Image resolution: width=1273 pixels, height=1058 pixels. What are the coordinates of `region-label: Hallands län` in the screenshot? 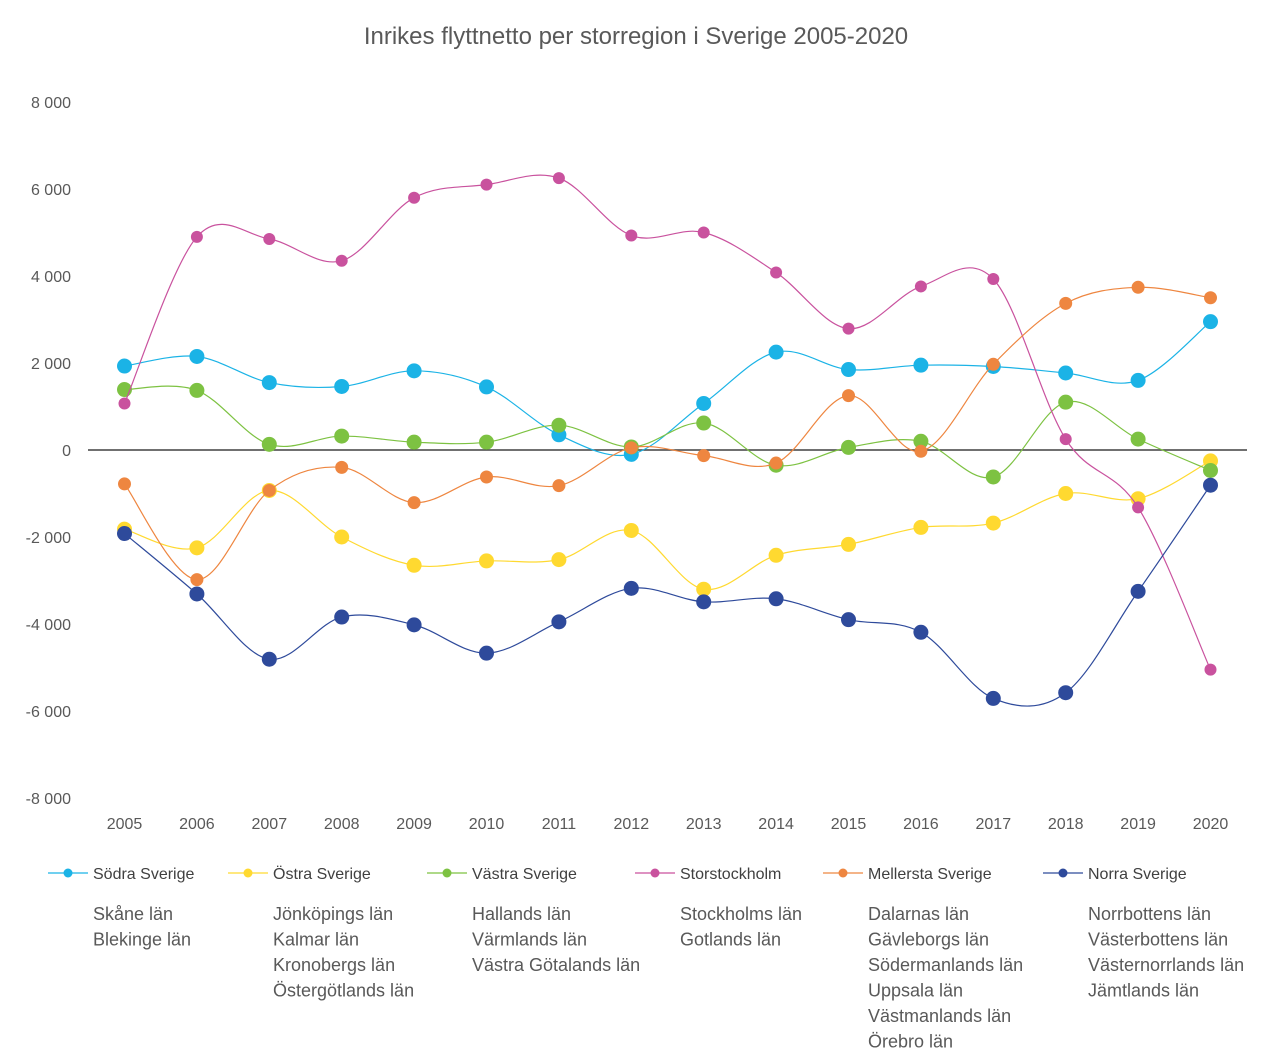 It's located at (521, 914).